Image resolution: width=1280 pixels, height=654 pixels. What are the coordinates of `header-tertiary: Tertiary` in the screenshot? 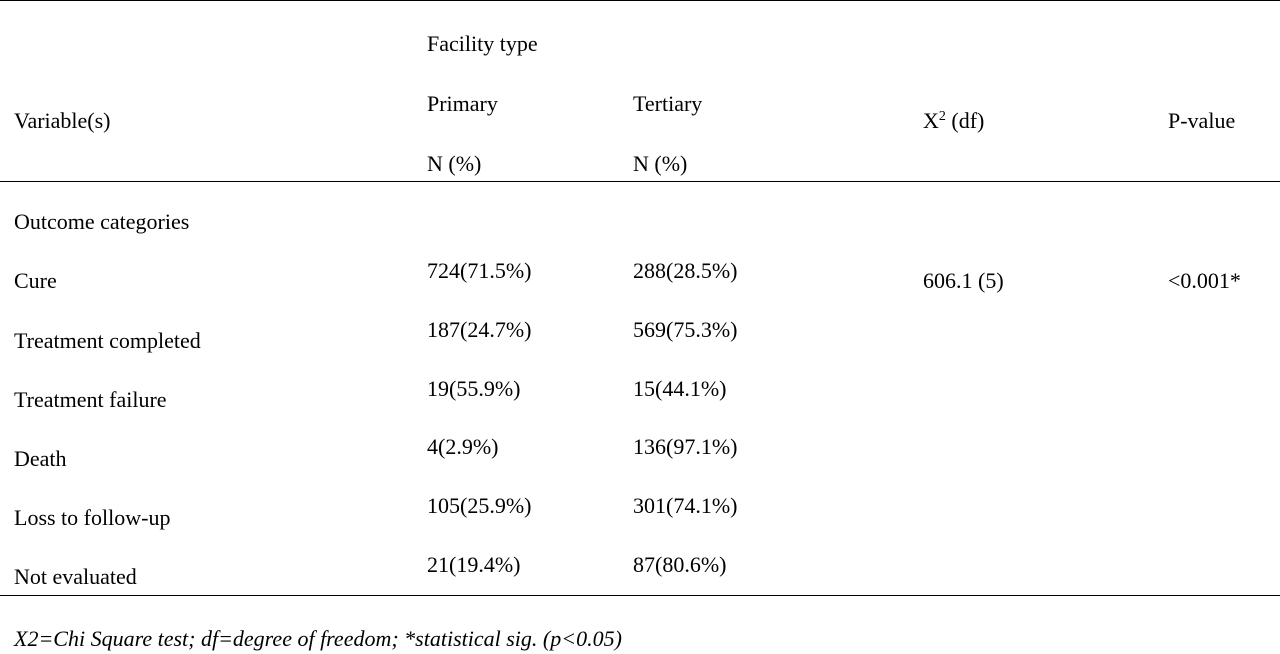 It's located at (668, 103).